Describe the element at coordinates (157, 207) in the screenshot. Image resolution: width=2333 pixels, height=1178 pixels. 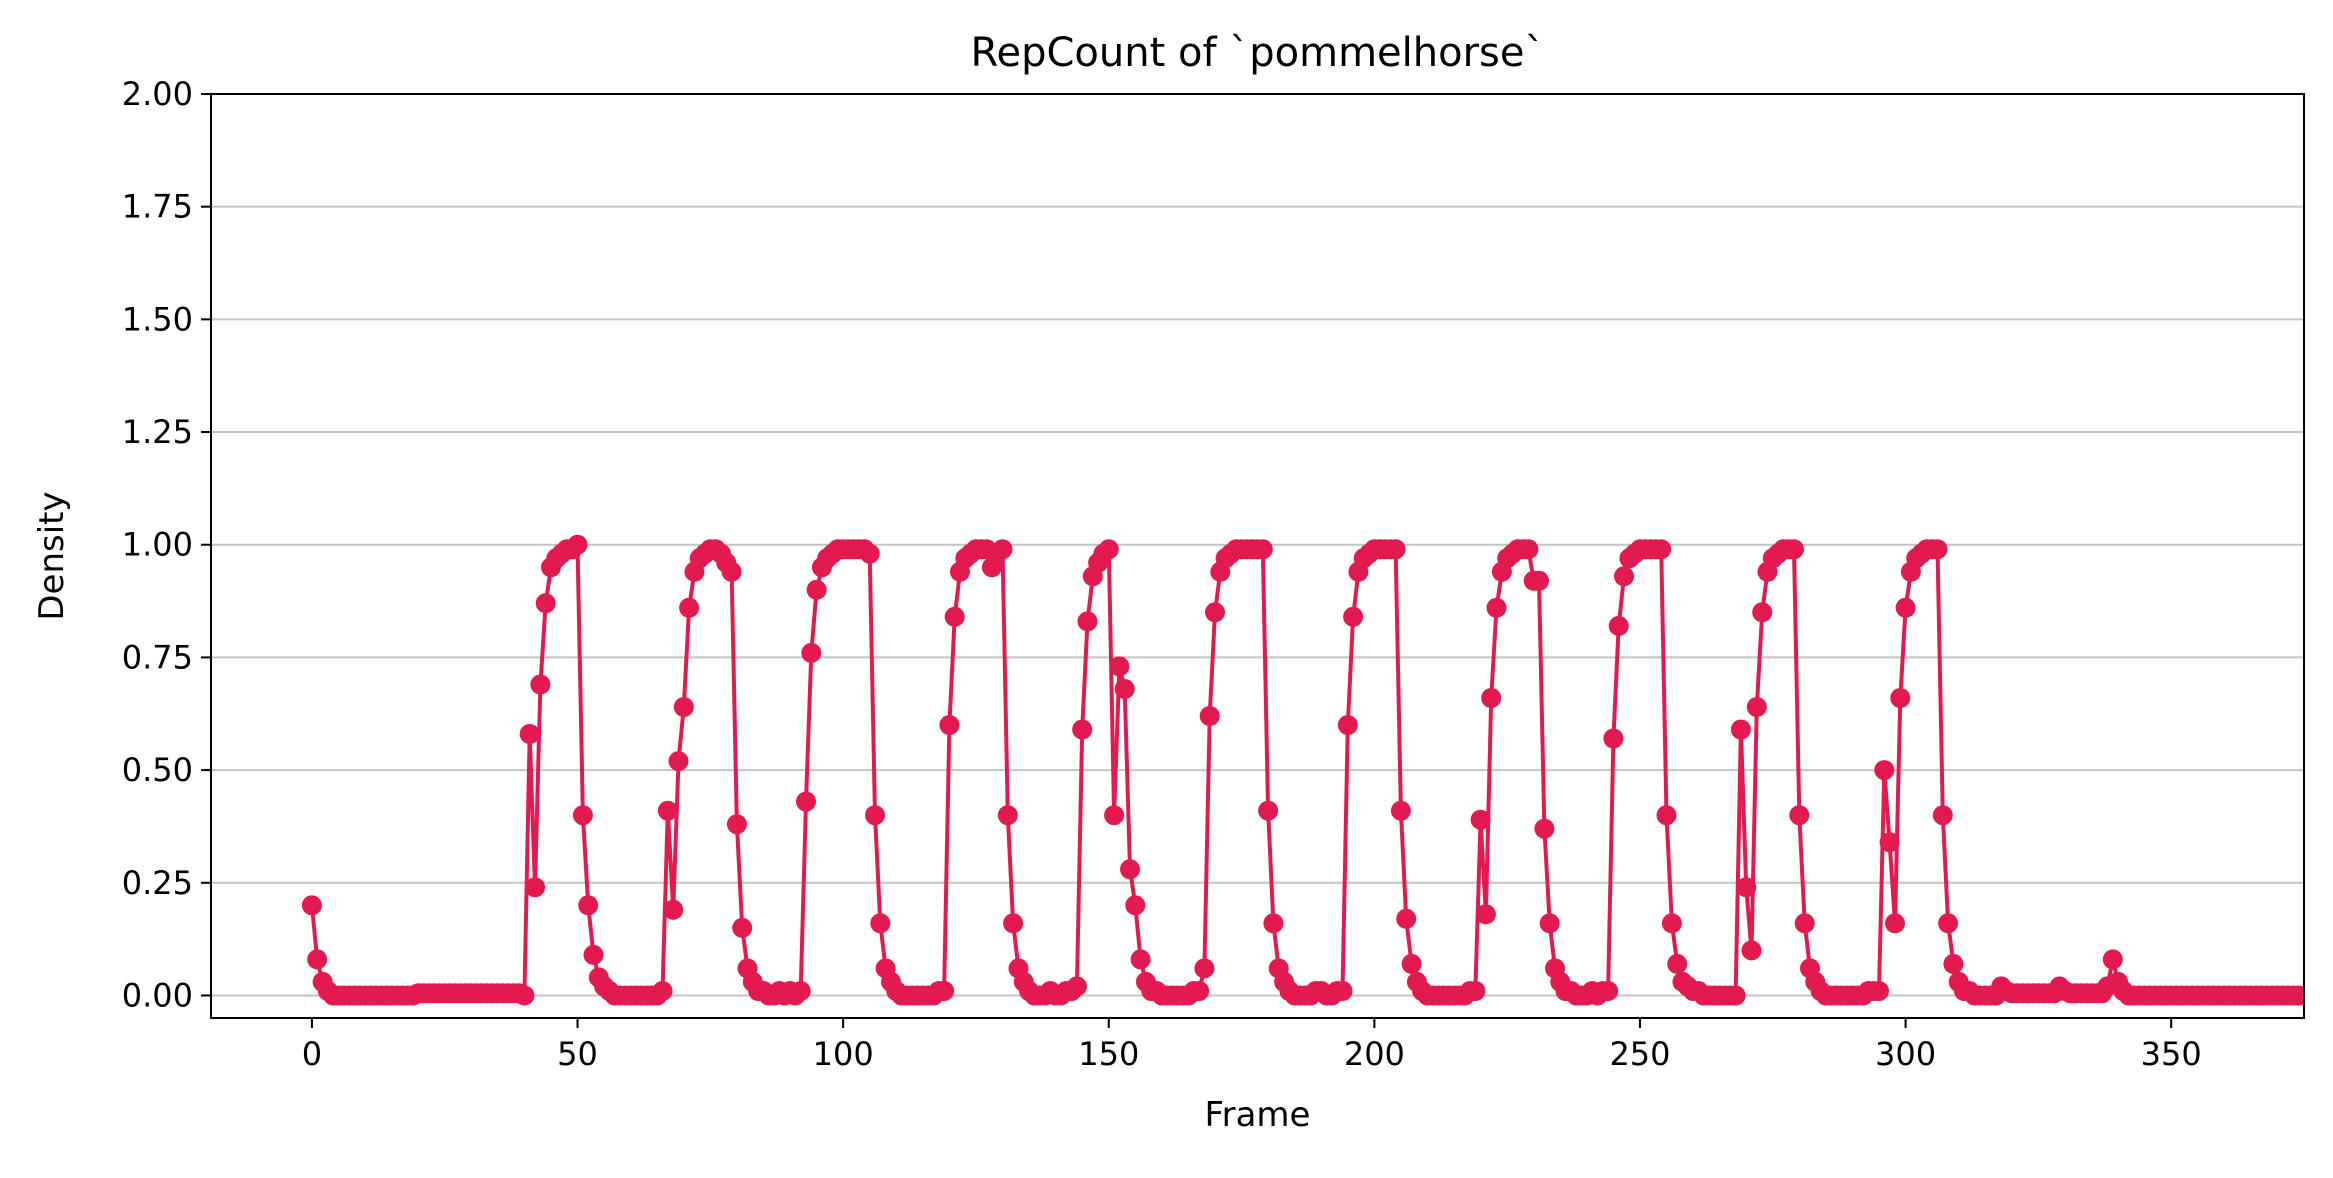
I see `y-tick-label: 1.75` at that location.